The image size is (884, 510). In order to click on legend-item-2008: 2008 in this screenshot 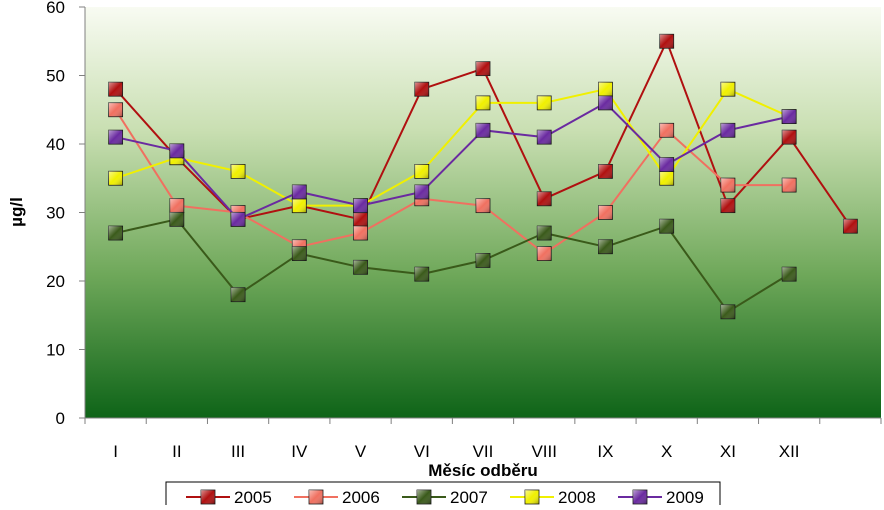, I will do `click(553, 497)`.